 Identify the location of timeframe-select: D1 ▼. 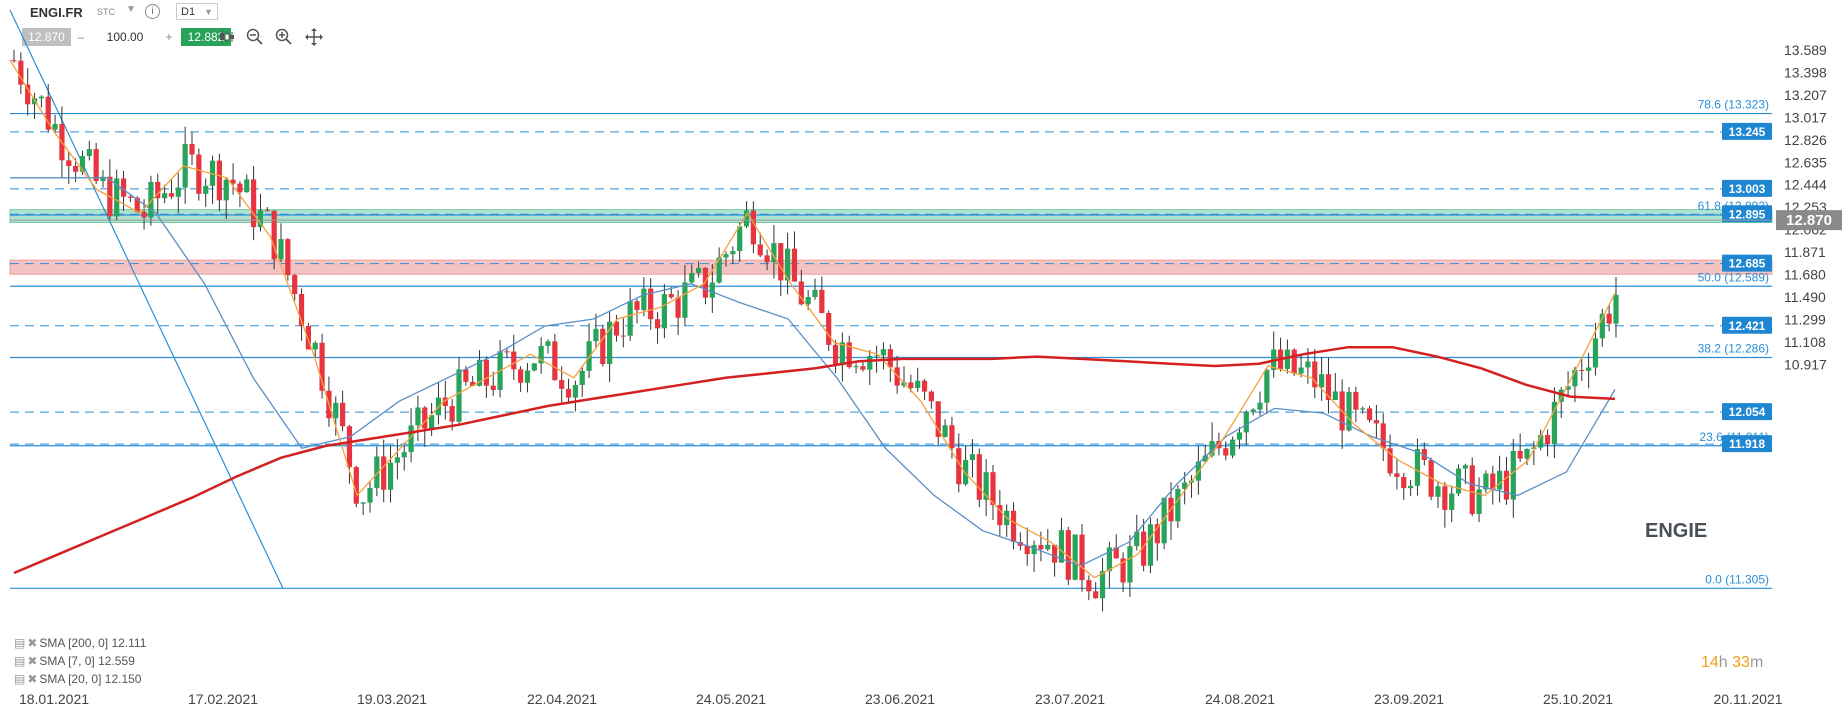
(197, 11).